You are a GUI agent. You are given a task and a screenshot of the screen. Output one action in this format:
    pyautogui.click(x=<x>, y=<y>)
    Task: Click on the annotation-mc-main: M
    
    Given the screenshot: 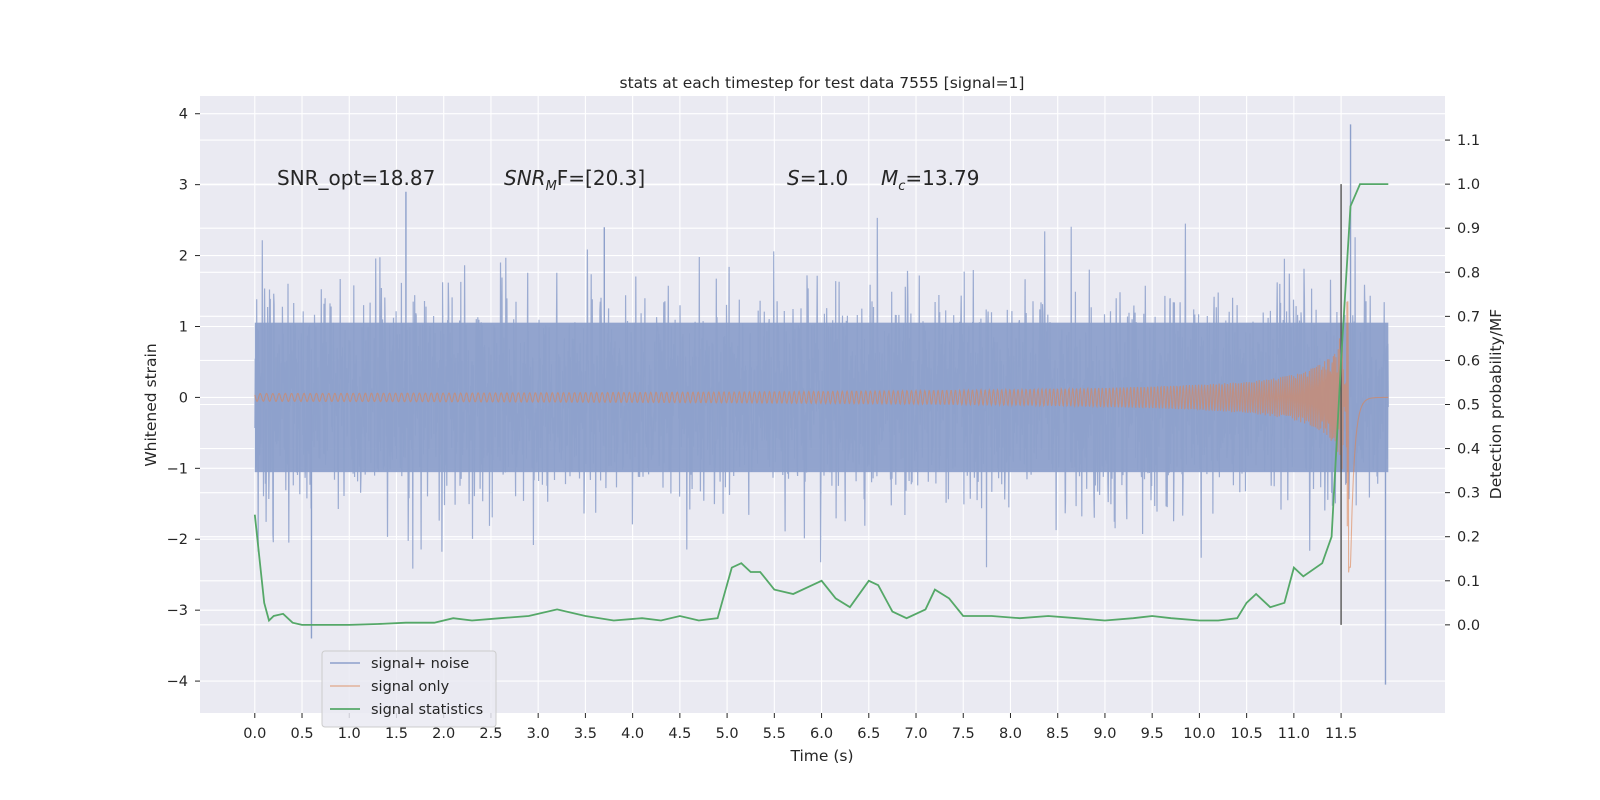 What is the action you would take?
    pyautogui.click(x=889, y=178)
    